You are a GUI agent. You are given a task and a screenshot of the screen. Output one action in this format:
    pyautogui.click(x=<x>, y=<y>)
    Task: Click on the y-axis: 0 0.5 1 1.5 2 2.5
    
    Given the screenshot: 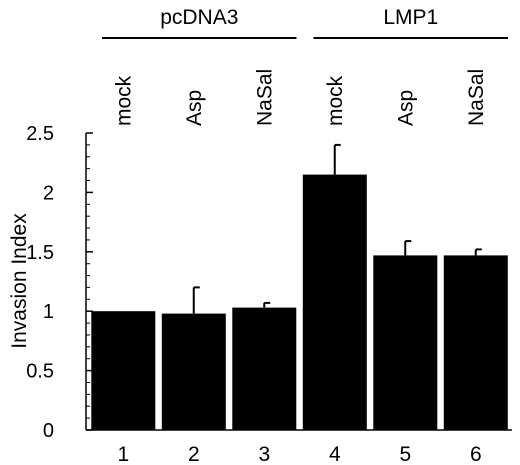 What is the action you would take?
    pyautogui.click(x=59, y=282)
    